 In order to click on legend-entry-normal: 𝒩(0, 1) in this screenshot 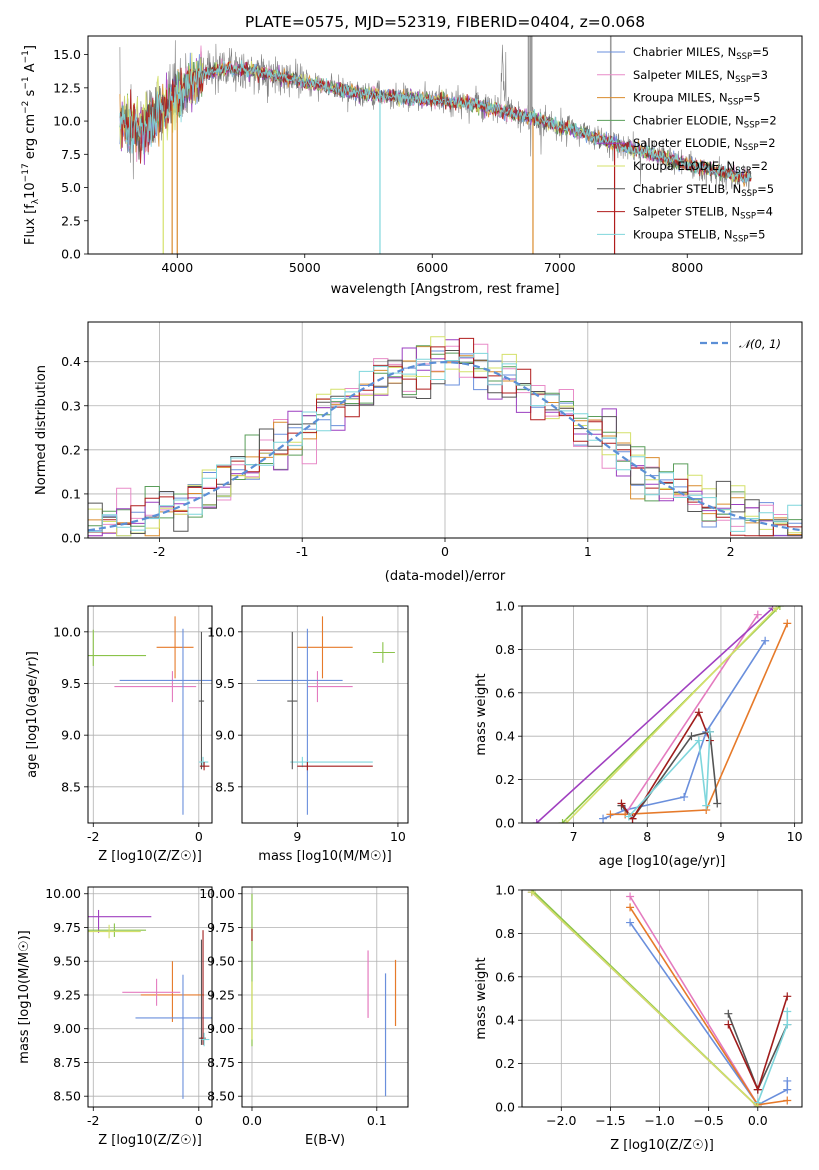, I will do `click(760, 344)`.